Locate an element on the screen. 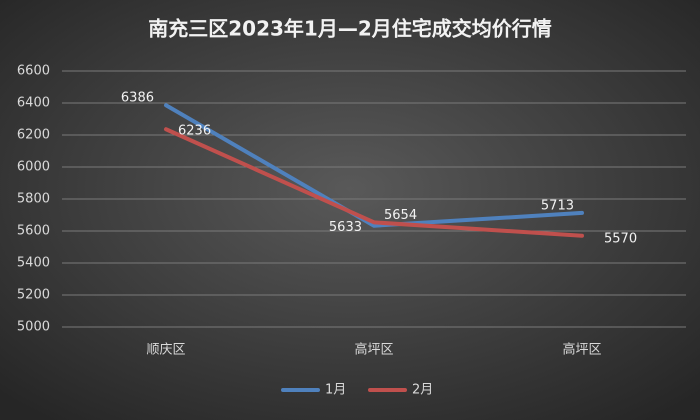  y-tick-label: 5800 is located at coordinates (33, 199).